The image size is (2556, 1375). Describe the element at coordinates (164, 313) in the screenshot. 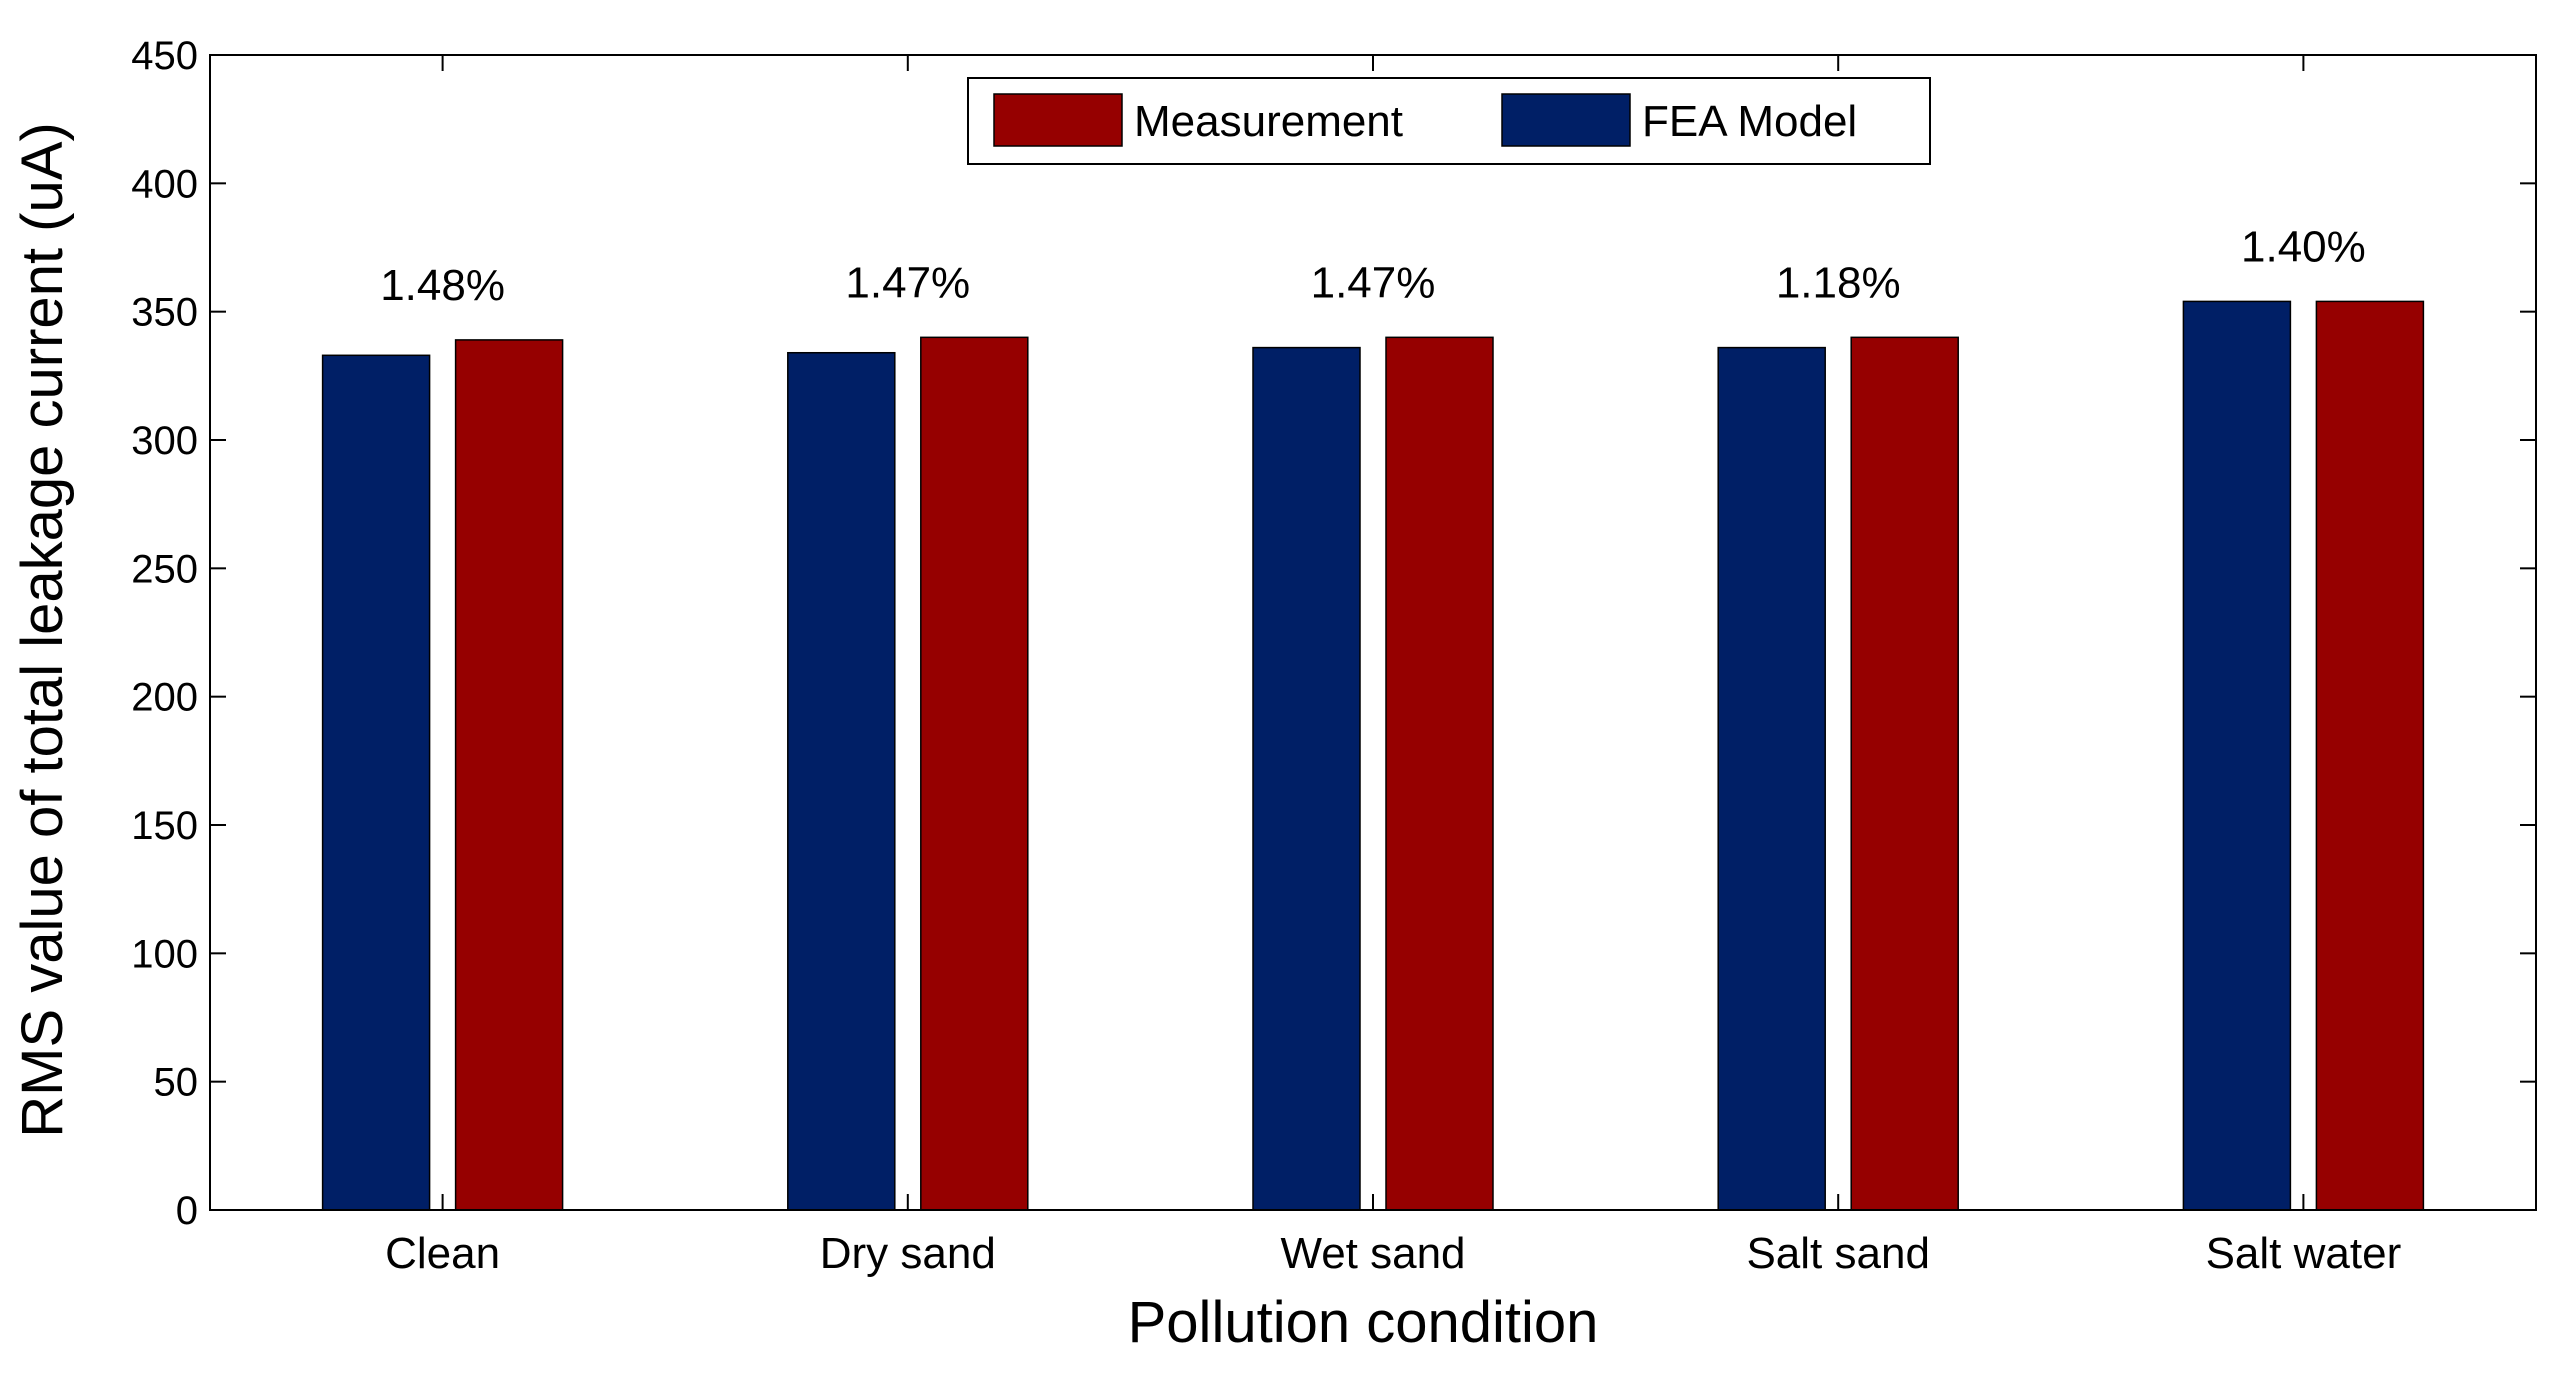

I see `y-tick-label: 350` at that location.